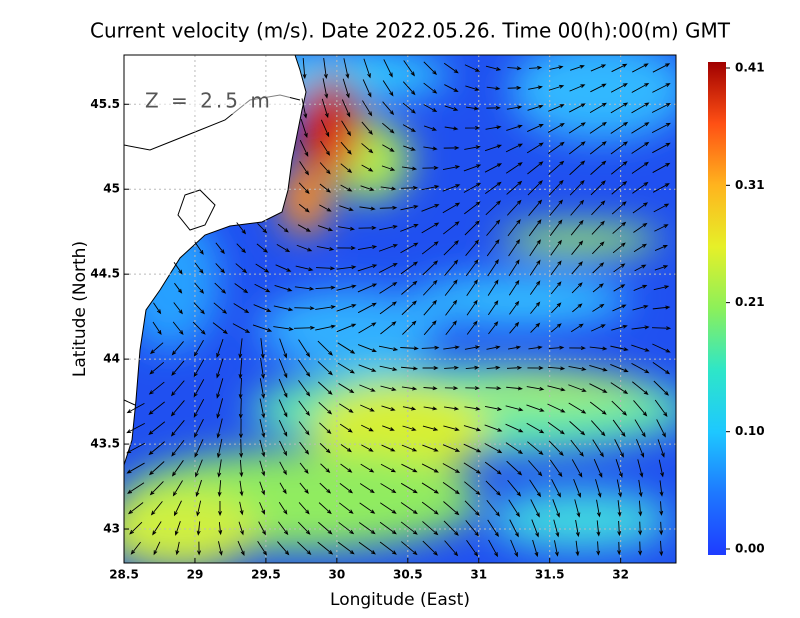 The width and height of the screenshot is (800, 618). I want to click on y-tick-label: 45, so click(111, 189).